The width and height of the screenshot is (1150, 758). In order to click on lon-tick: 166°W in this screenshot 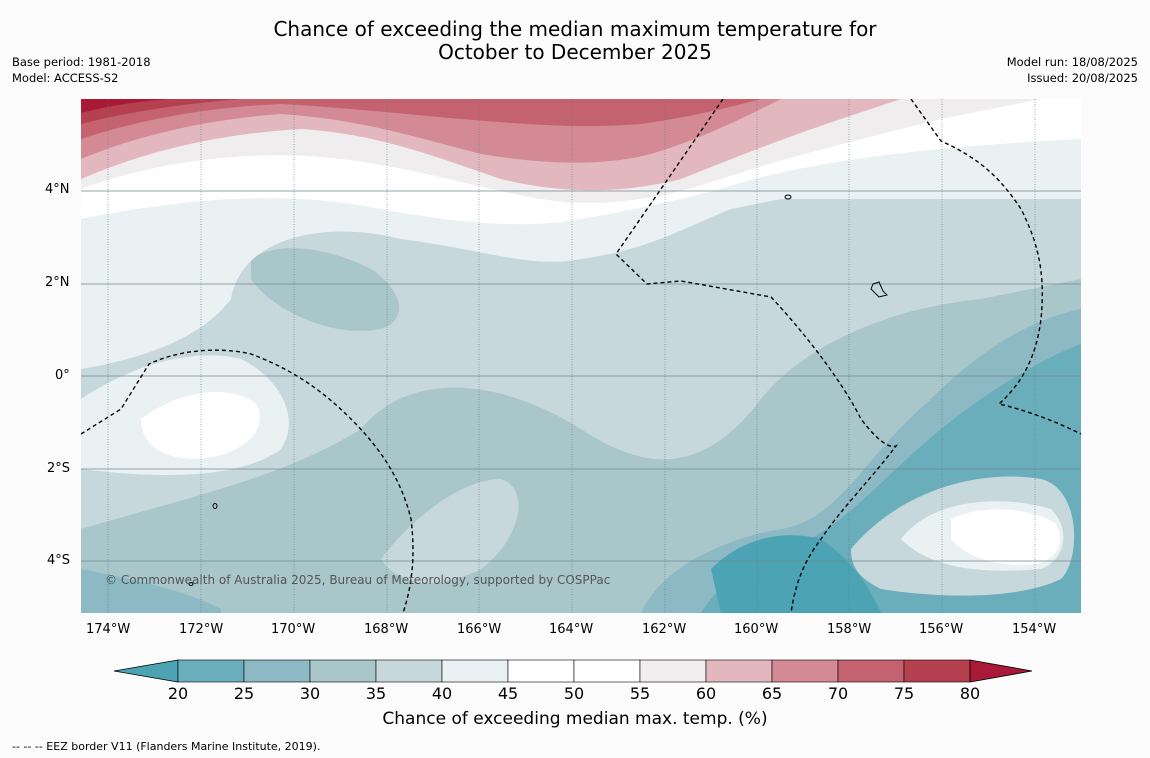, I will do `click(479, 629)`.